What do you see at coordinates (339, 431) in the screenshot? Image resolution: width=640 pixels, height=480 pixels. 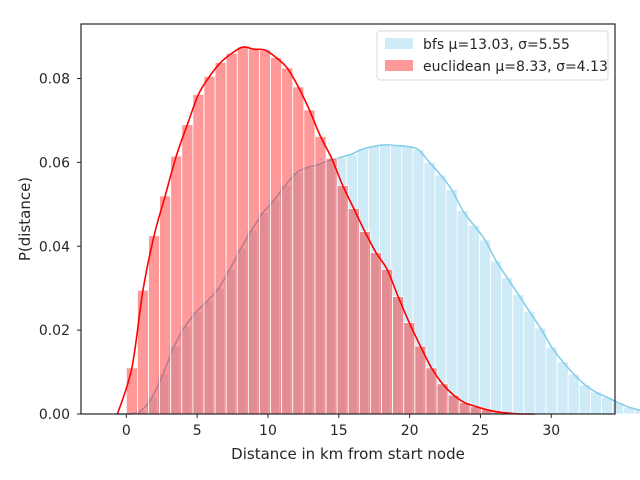 I see `x-tick-label-15: 15` at bounding box center [339, 431].